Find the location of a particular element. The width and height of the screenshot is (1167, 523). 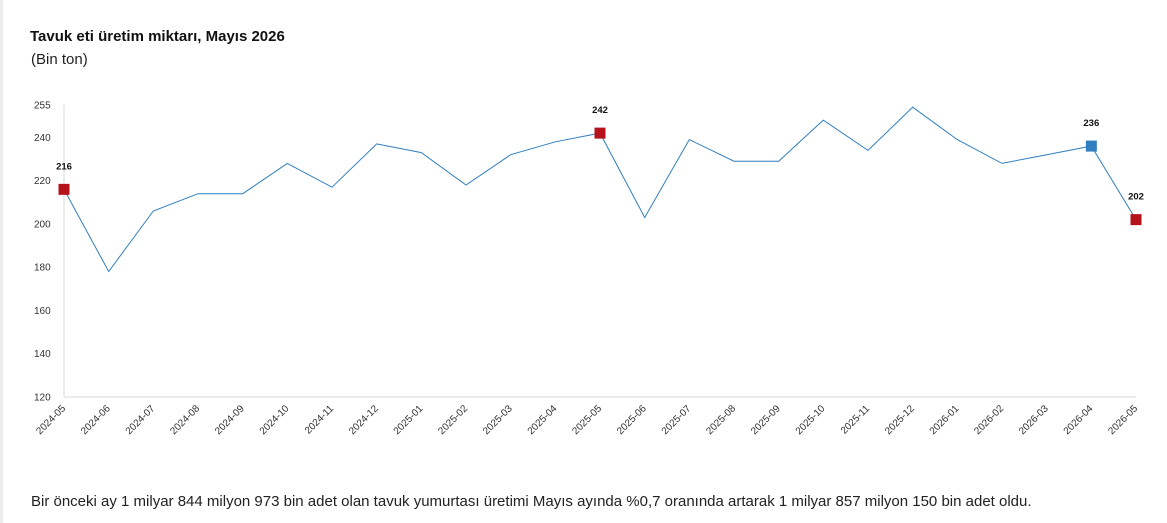

x-tick-label: 2025-11 is located at coordinates (856, 420).